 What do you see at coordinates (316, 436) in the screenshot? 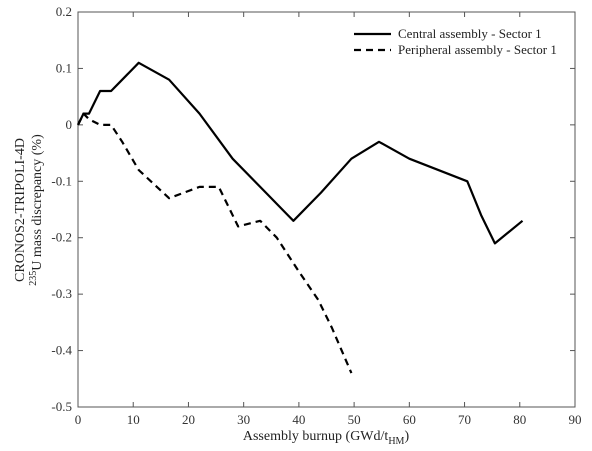
I see `x-axis-label-main: Assembly burnup (GWd/t` at bounding box center [316, 436].